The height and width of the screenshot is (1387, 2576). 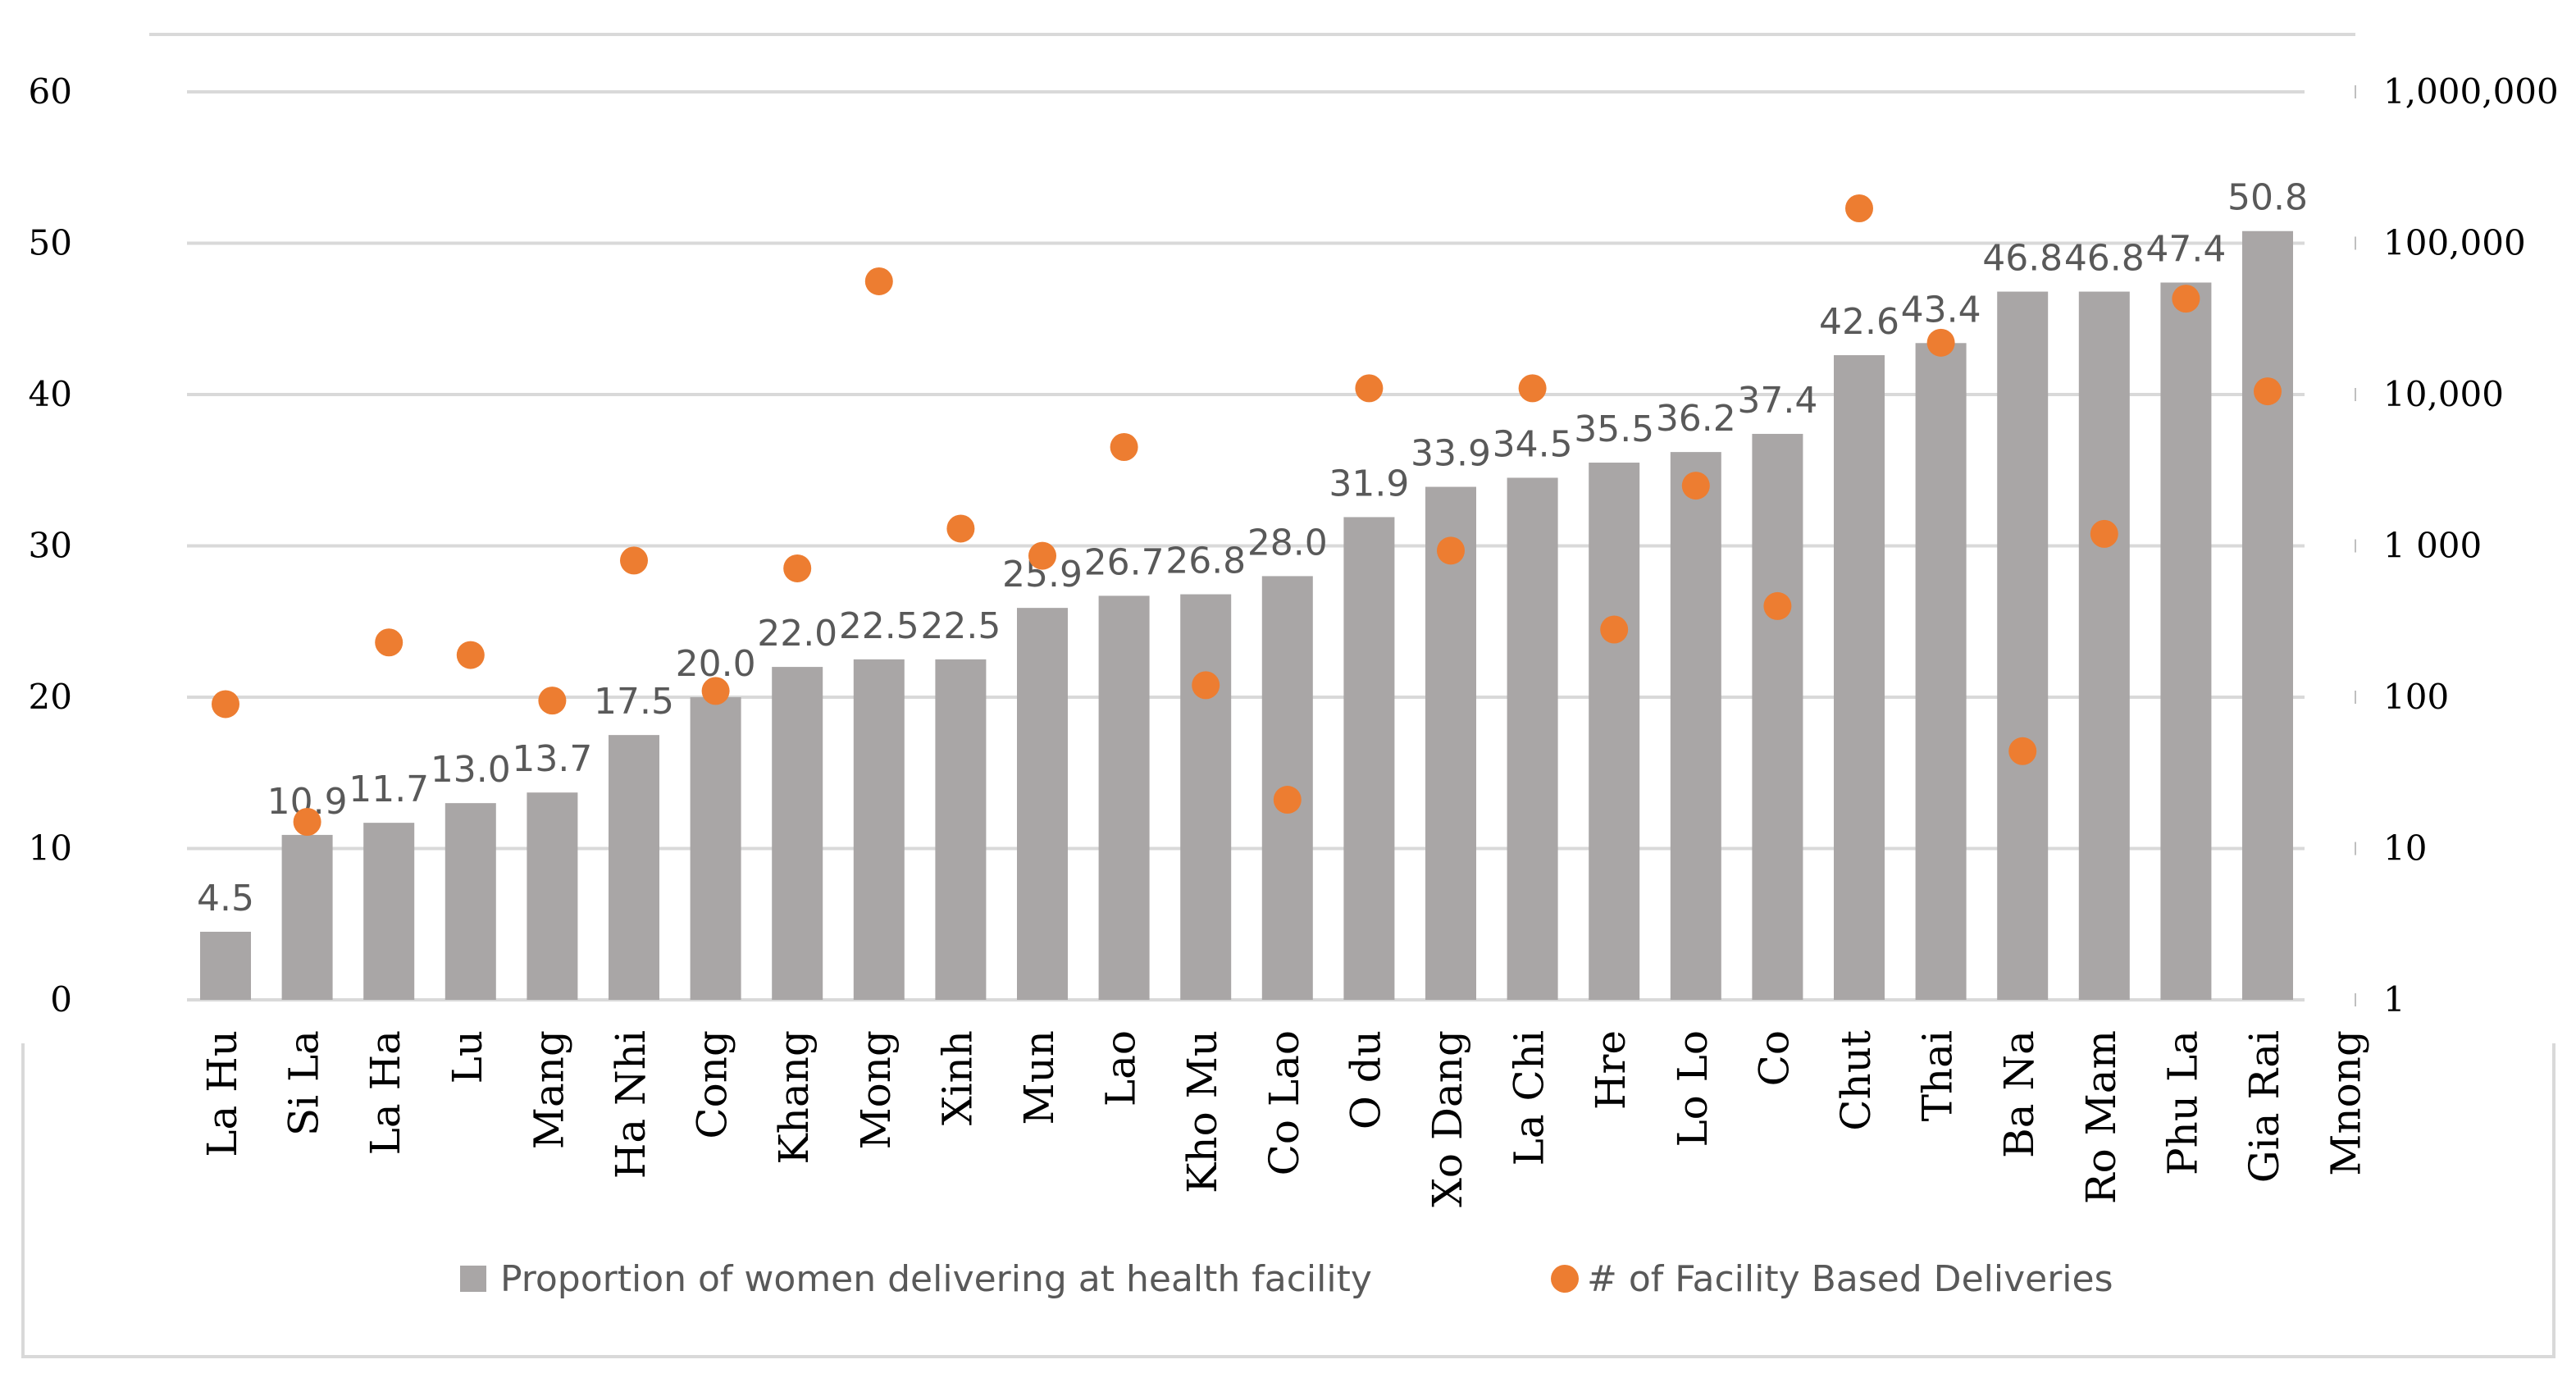 I want to click on left-axis-tick-label: 10, so click(x=50, y=848).